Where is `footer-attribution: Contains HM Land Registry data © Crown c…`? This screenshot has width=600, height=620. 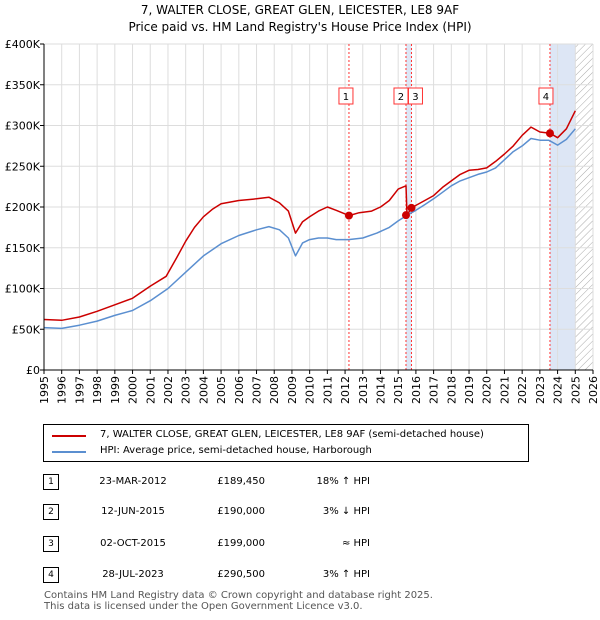 footer-attribution: Contains HM Land Registry data © Crown c… is located at coordinates (238, 601).